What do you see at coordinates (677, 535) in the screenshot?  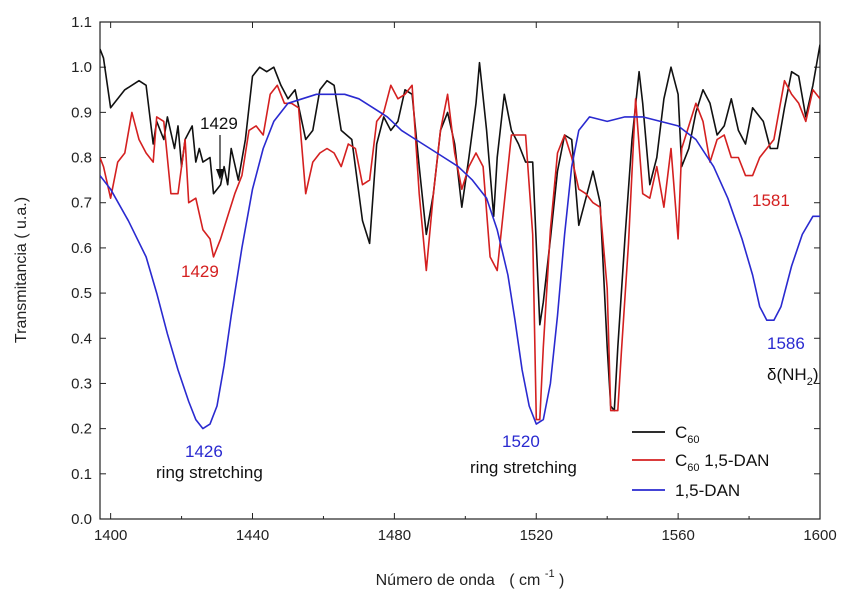 I see `x-tick-label: 1560` at bounding box center [677, 535].